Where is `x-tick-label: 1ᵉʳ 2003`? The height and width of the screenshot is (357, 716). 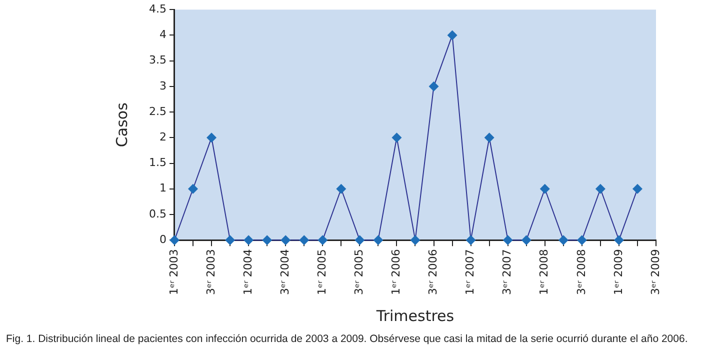
x-tick-label: 1ᵉʳ 2003 is located at coordinates (173, 272).